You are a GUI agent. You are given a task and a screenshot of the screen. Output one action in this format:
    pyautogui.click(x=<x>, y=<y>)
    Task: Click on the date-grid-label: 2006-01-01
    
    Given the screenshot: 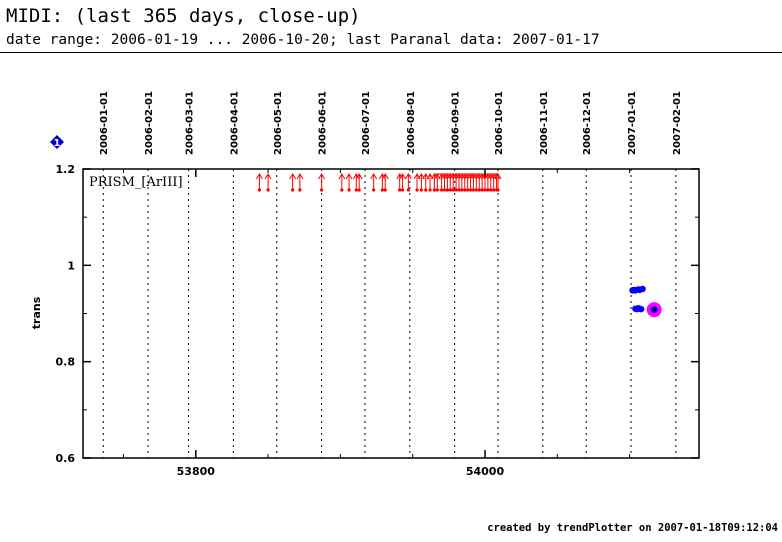 What is the action you would take?
    pyautogui.click(x=104, y=123)
    